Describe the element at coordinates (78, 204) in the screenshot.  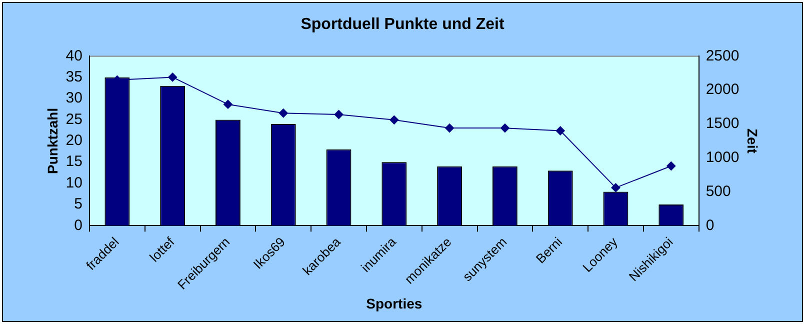
I see `y-tick-label: 5` at that location.